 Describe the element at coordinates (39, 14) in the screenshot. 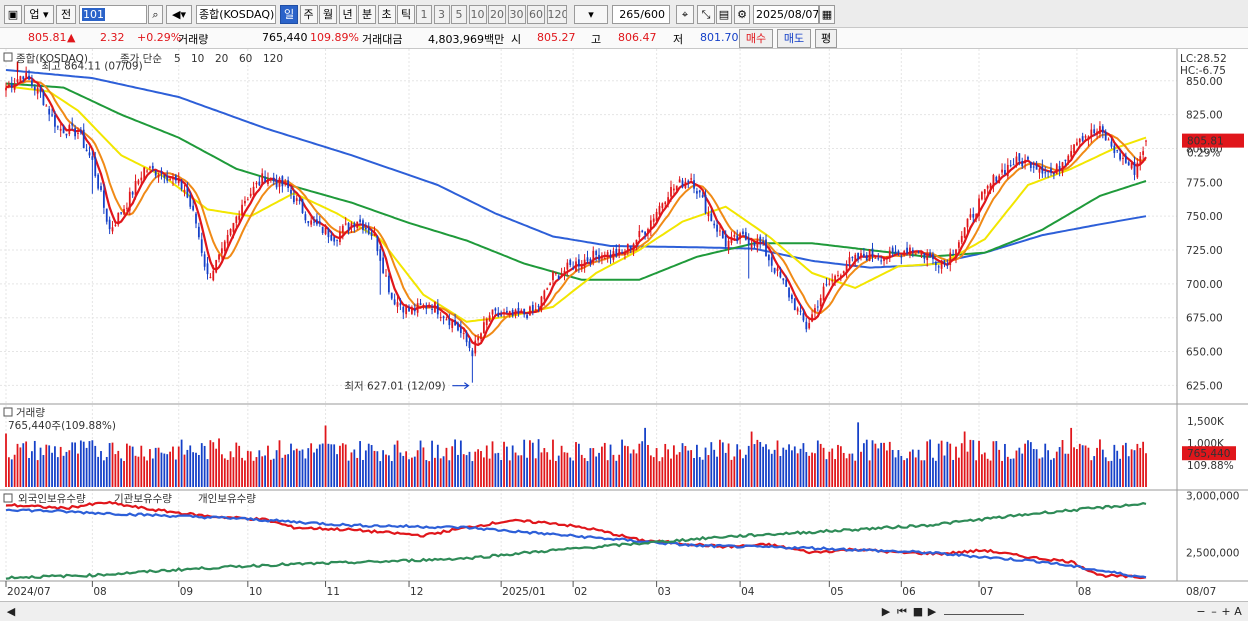

I see `market-select: 업 ▾` at that location.